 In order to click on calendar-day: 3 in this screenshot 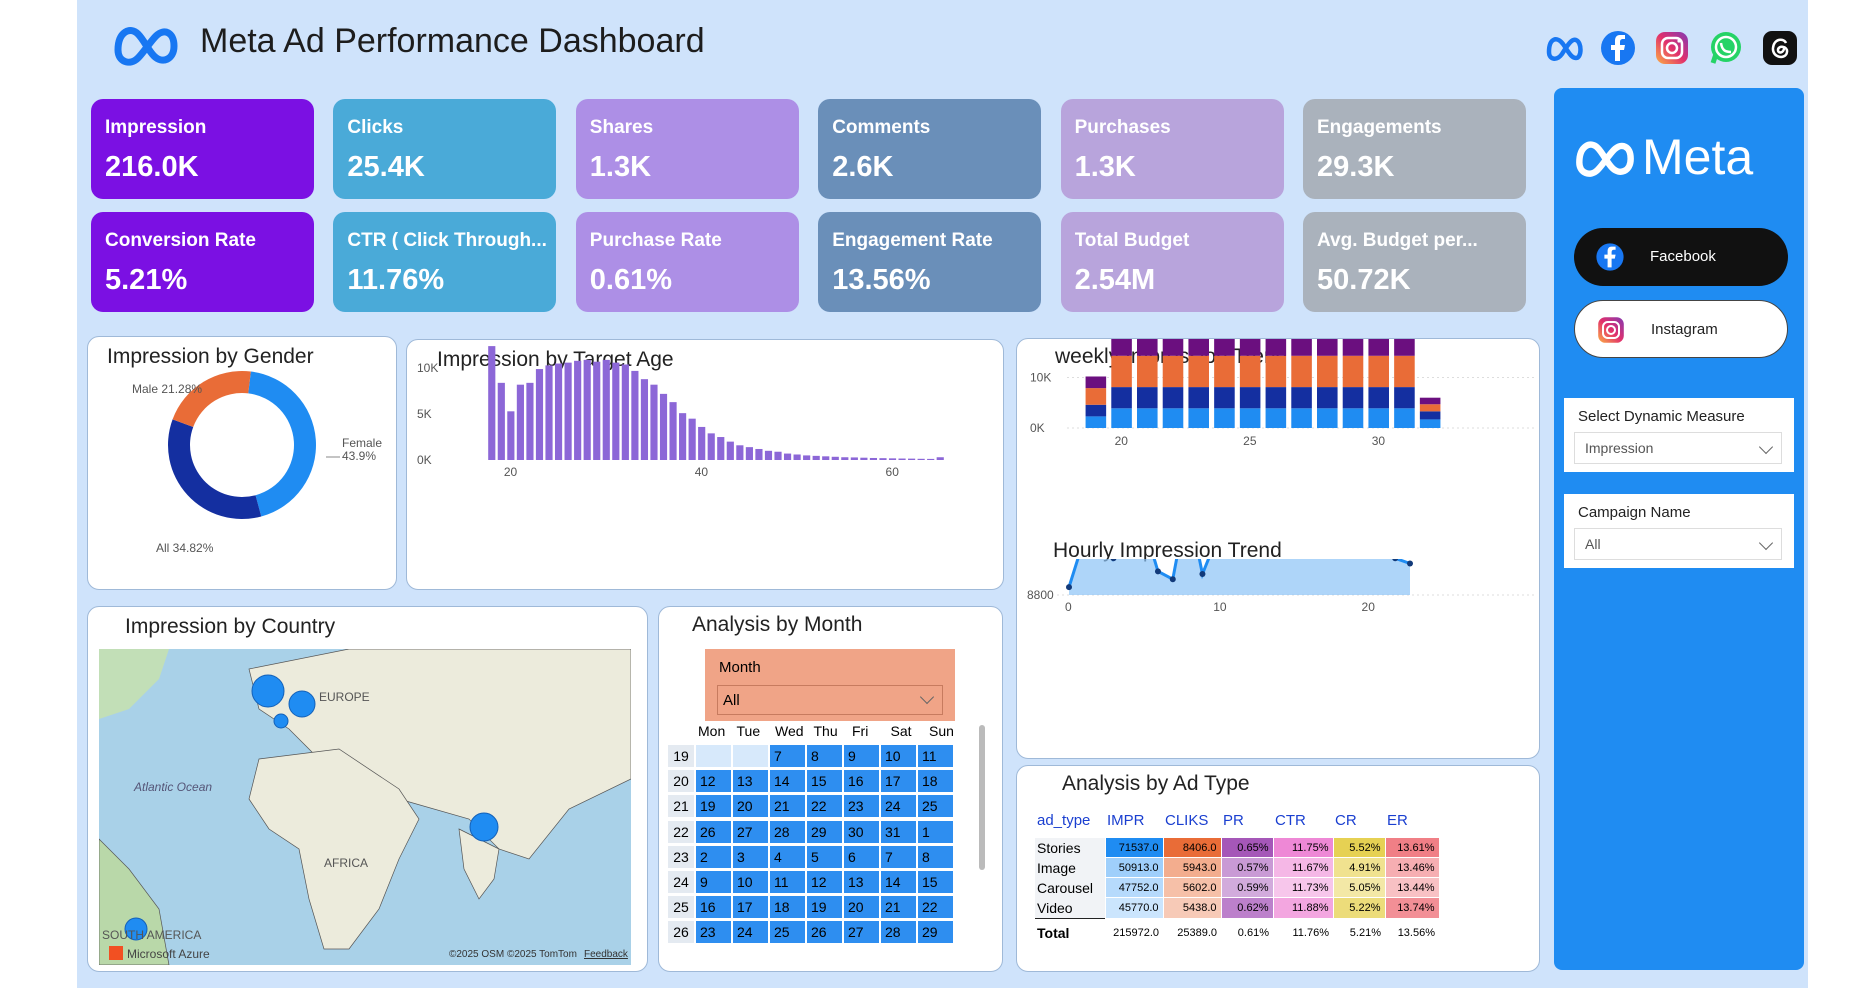, I will do `click(750, 856)`.